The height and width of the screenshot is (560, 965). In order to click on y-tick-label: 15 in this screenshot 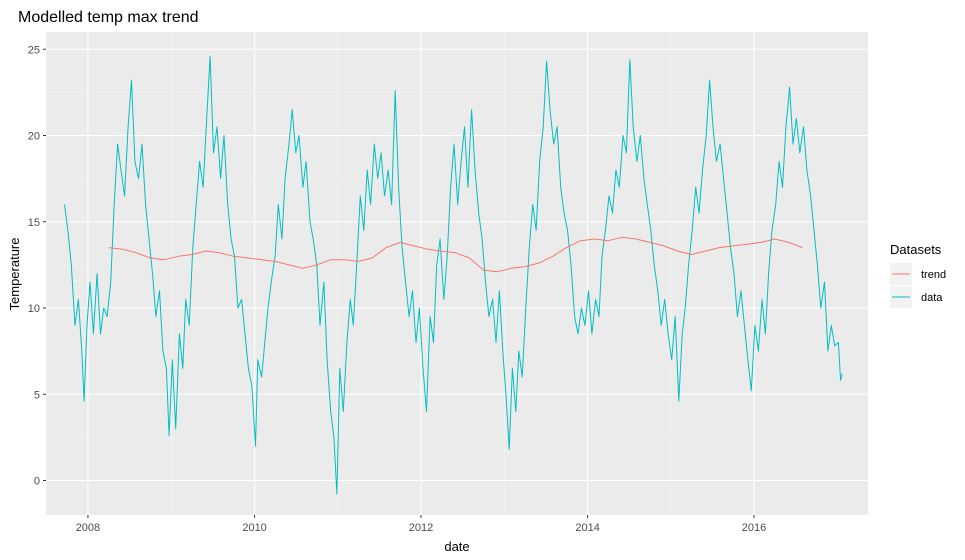, I will do `click(34, 223)`.